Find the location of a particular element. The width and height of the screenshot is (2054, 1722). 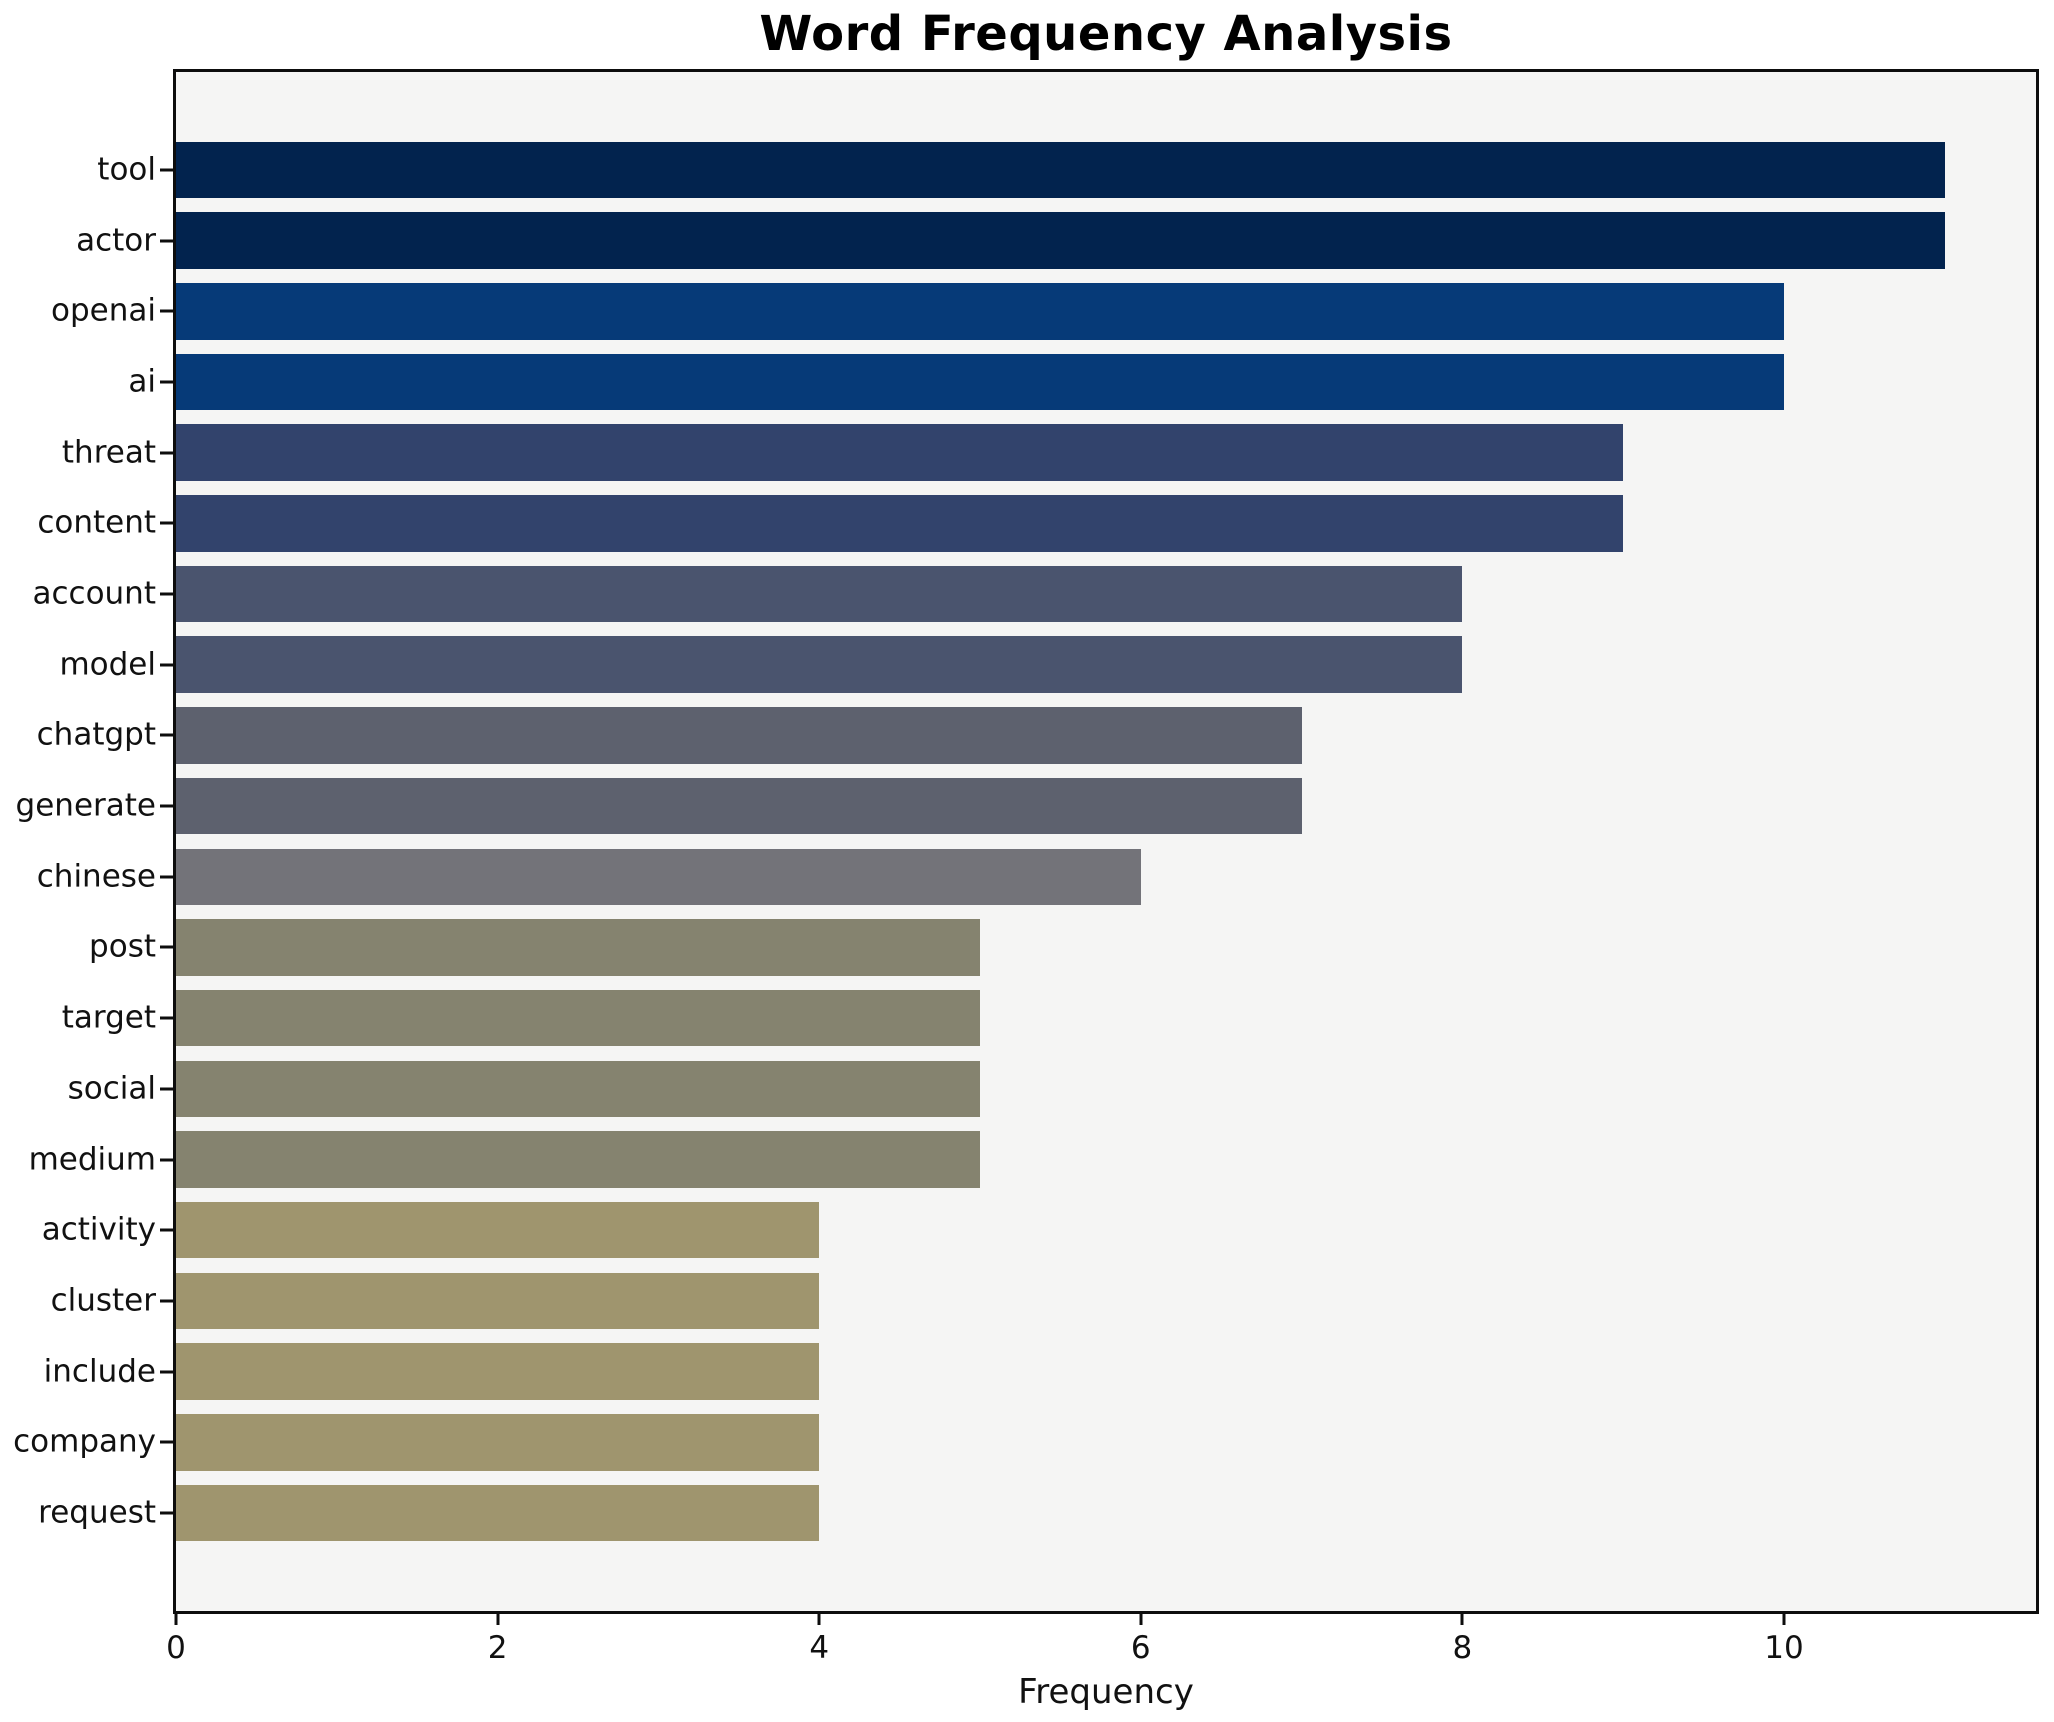

y-tick-label-chinese: chinese is located at coordinates (96, 876).